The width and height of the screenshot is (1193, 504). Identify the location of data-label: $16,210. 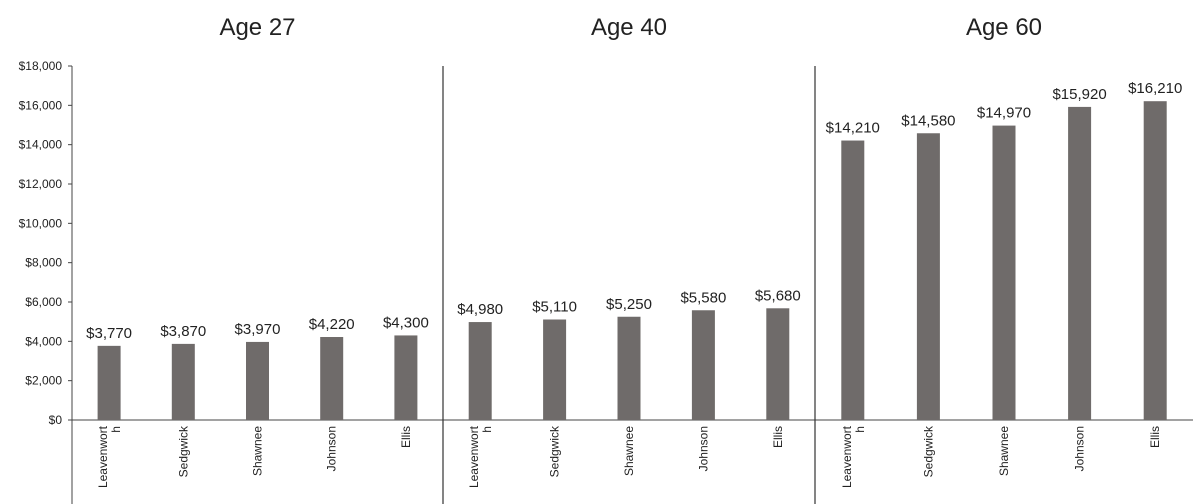
(1155, 88).